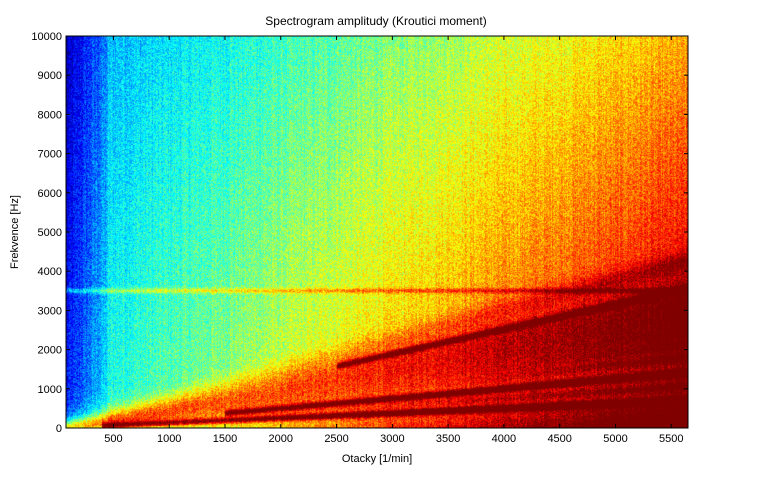 The height and width of the screenshot is (481, 763). Describe the element at coordinates (336, 439) in the screenshot. I see `x-tick-label: 2500` at that location.